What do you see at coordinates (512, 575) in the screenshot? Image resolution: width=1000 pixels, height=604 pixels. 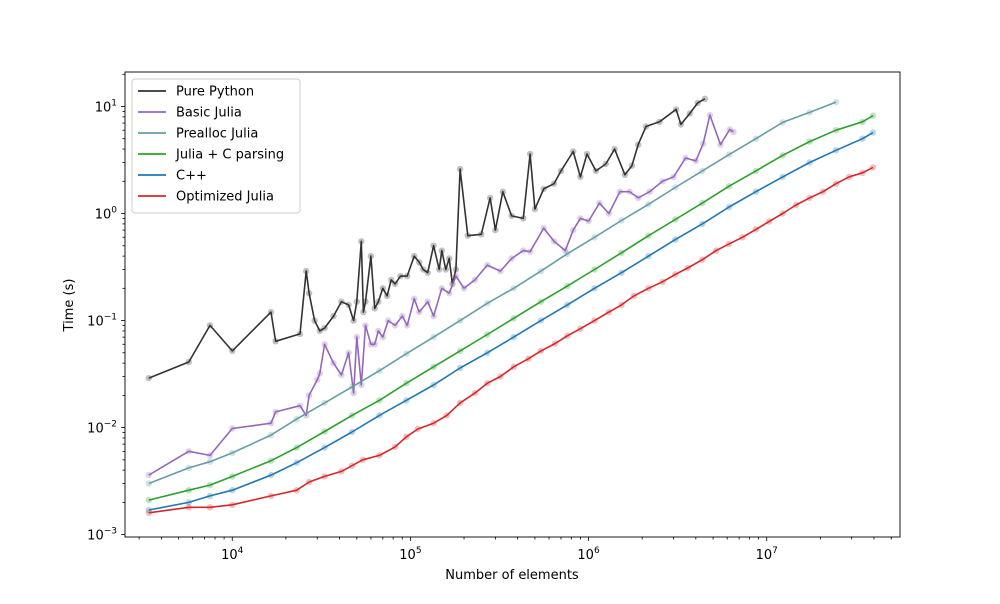 I see `x-axis-label: Number of elements` at bounding box center [512, 575].